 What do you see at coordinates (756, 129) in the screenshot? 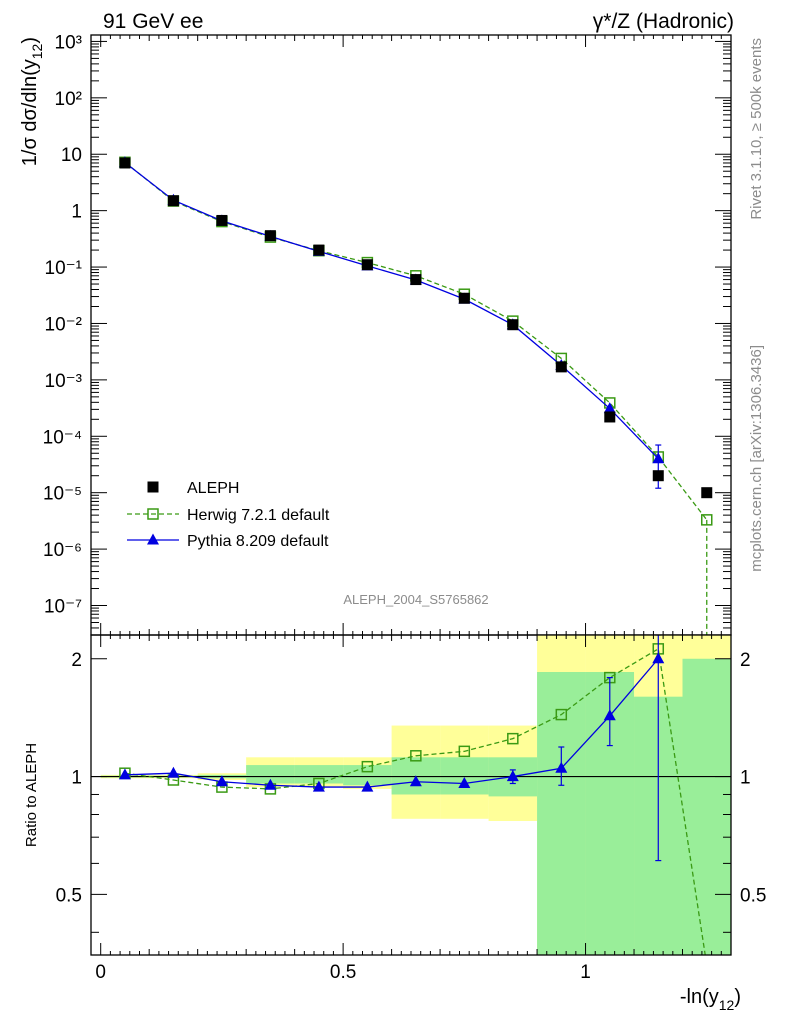
I see `rivet-version-label: Rivet 3.1.10, ≥ 500k events` at bounding box center [756, 129].